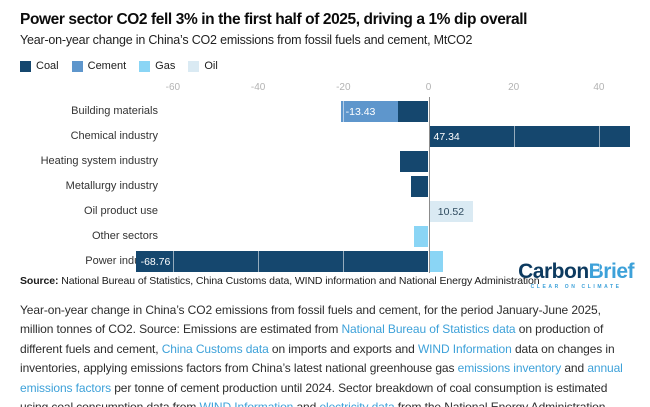 The width and height of the screenshot is (650, 407). Describe the element at coordinates (145, 66) in the screenshot. I see `legend-swatch-gas` at that location.